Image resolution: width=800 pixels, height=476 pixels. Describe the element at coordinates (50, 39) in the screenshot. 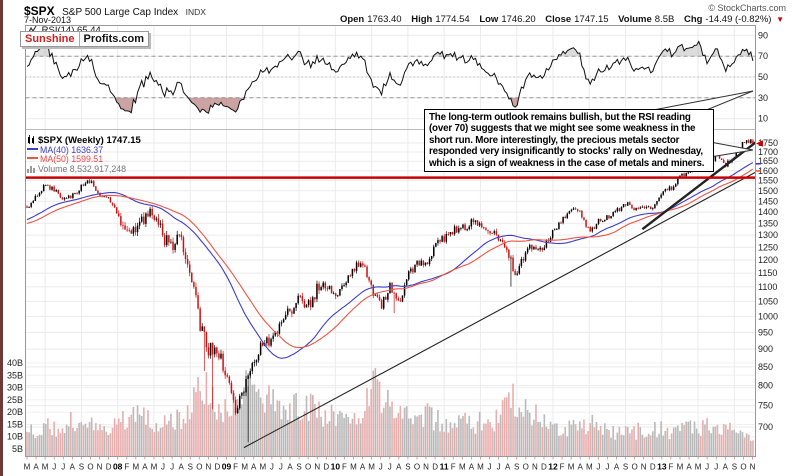

I see `logo-part-sunshine: Sunshine` at that location.